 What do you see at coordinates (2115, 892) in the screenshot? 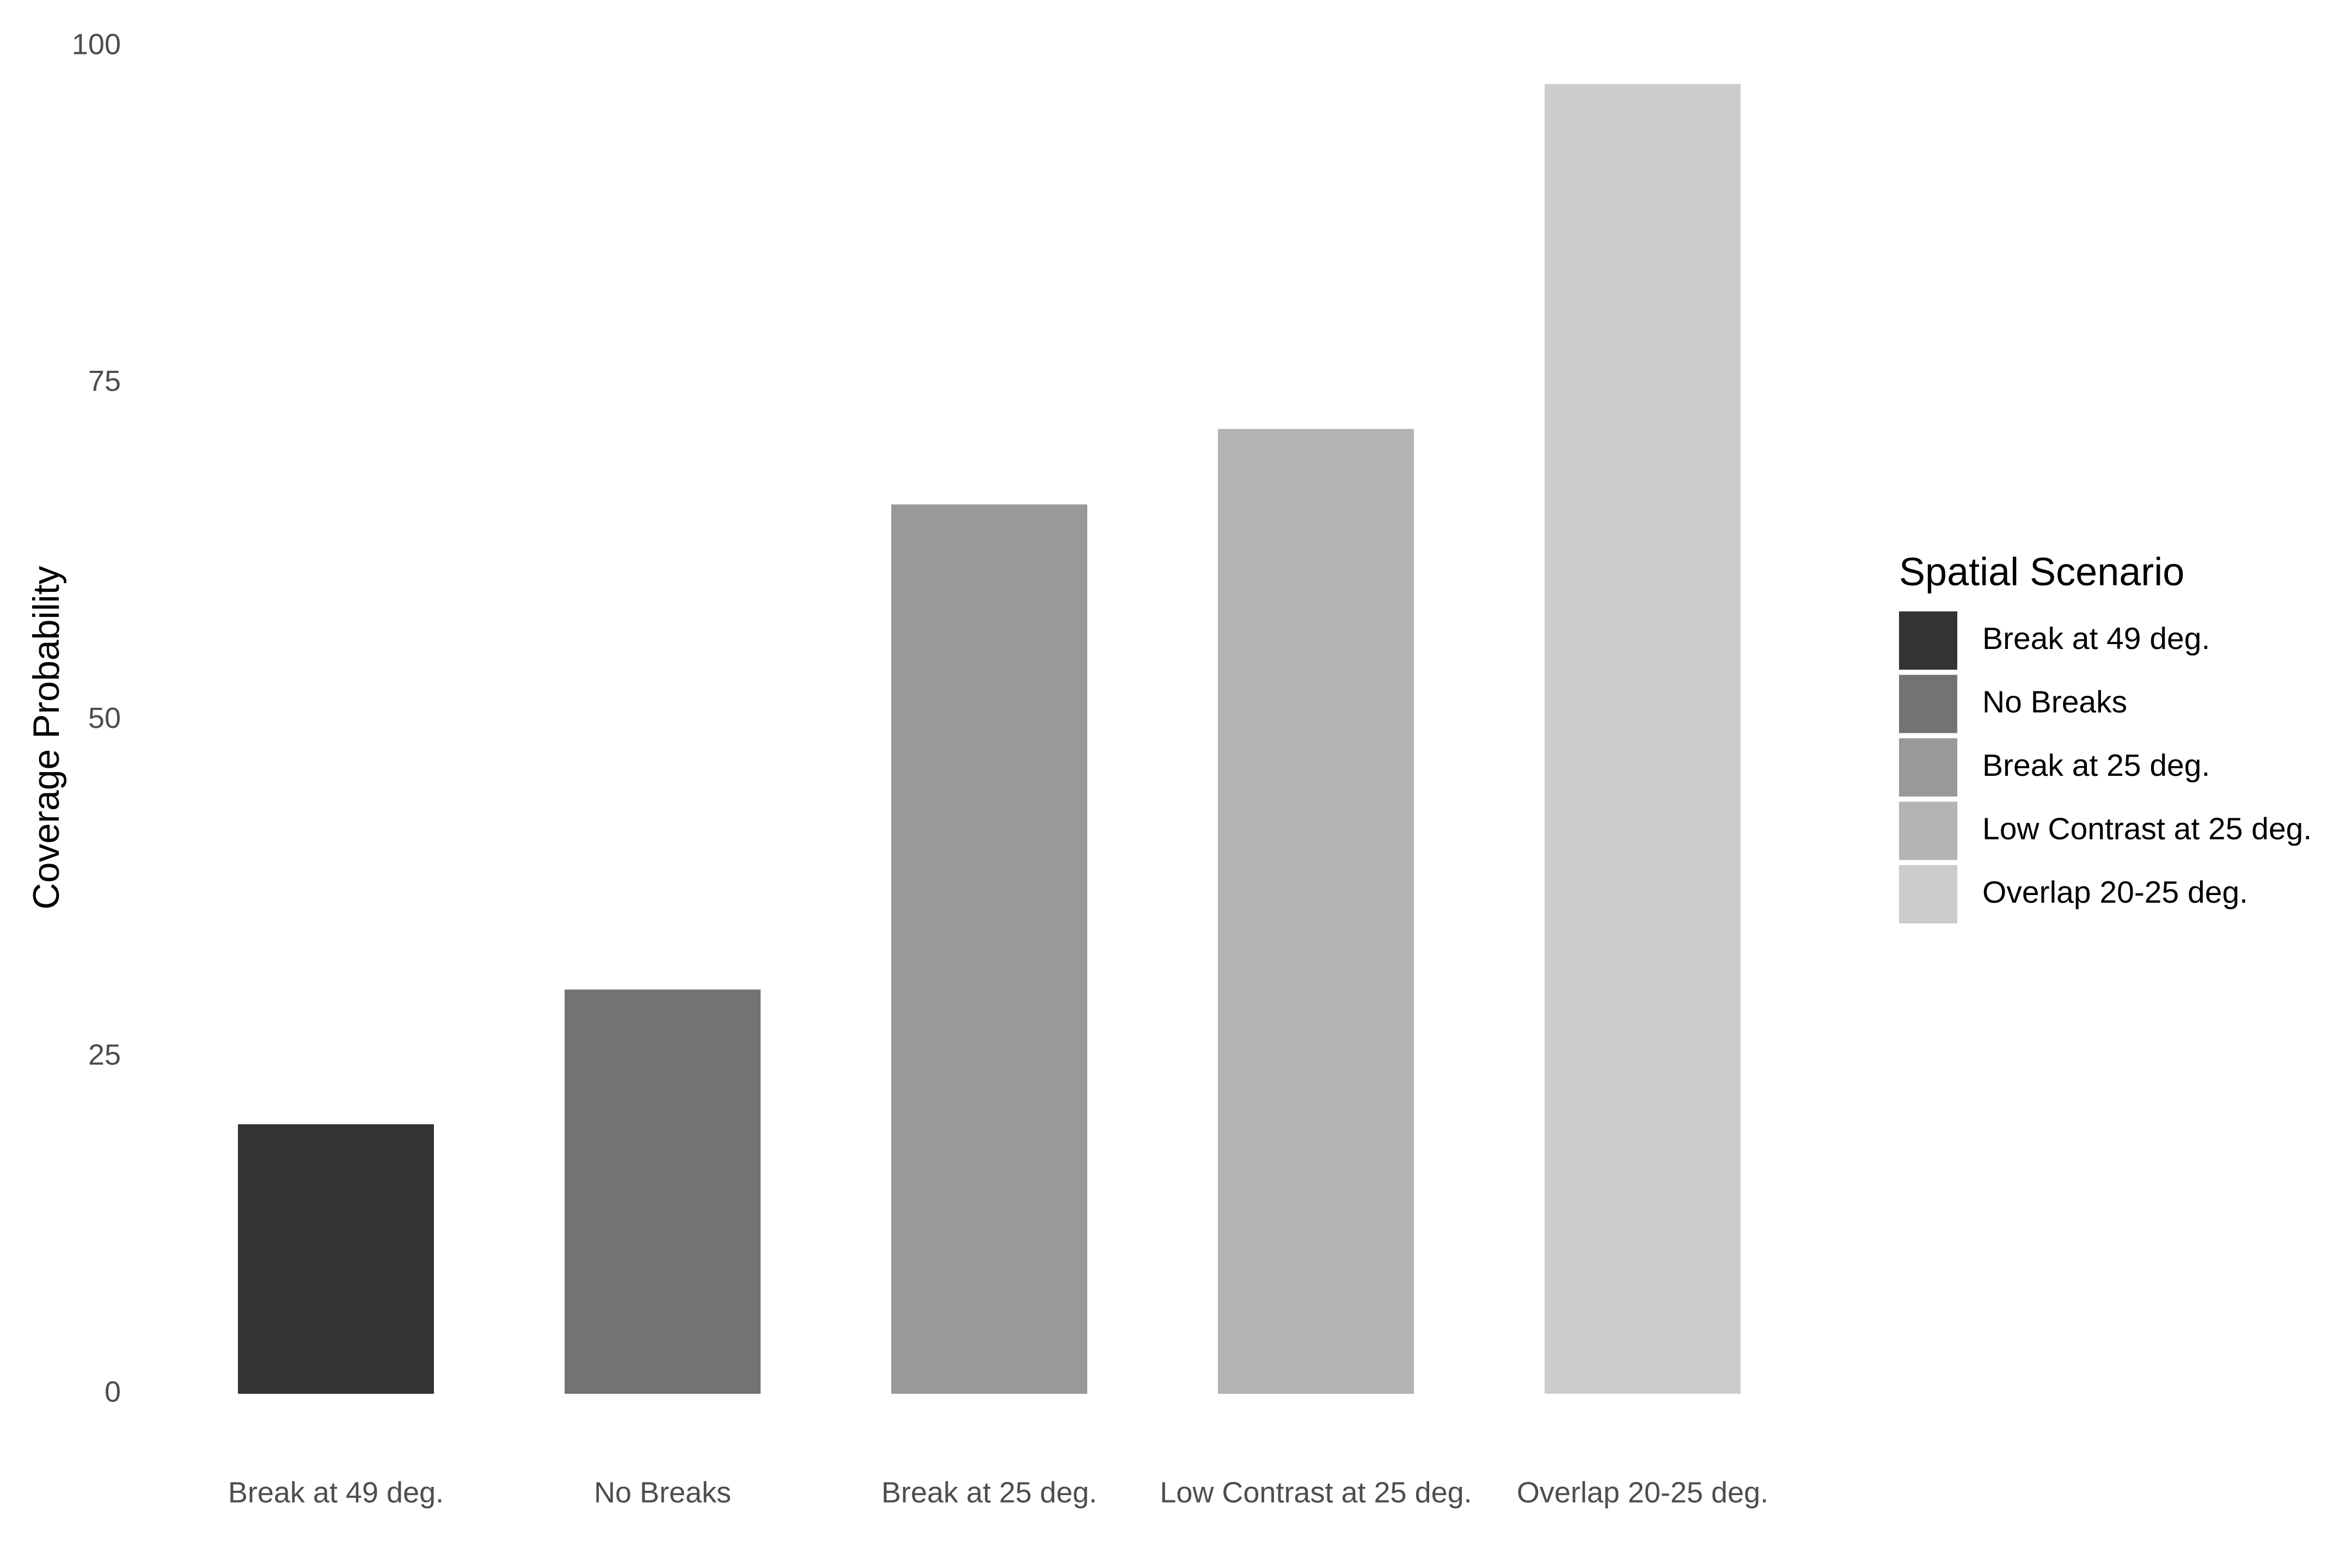
I see `legend-label: Overlap 20-25 deg.` at bounding box center [2115, 892].